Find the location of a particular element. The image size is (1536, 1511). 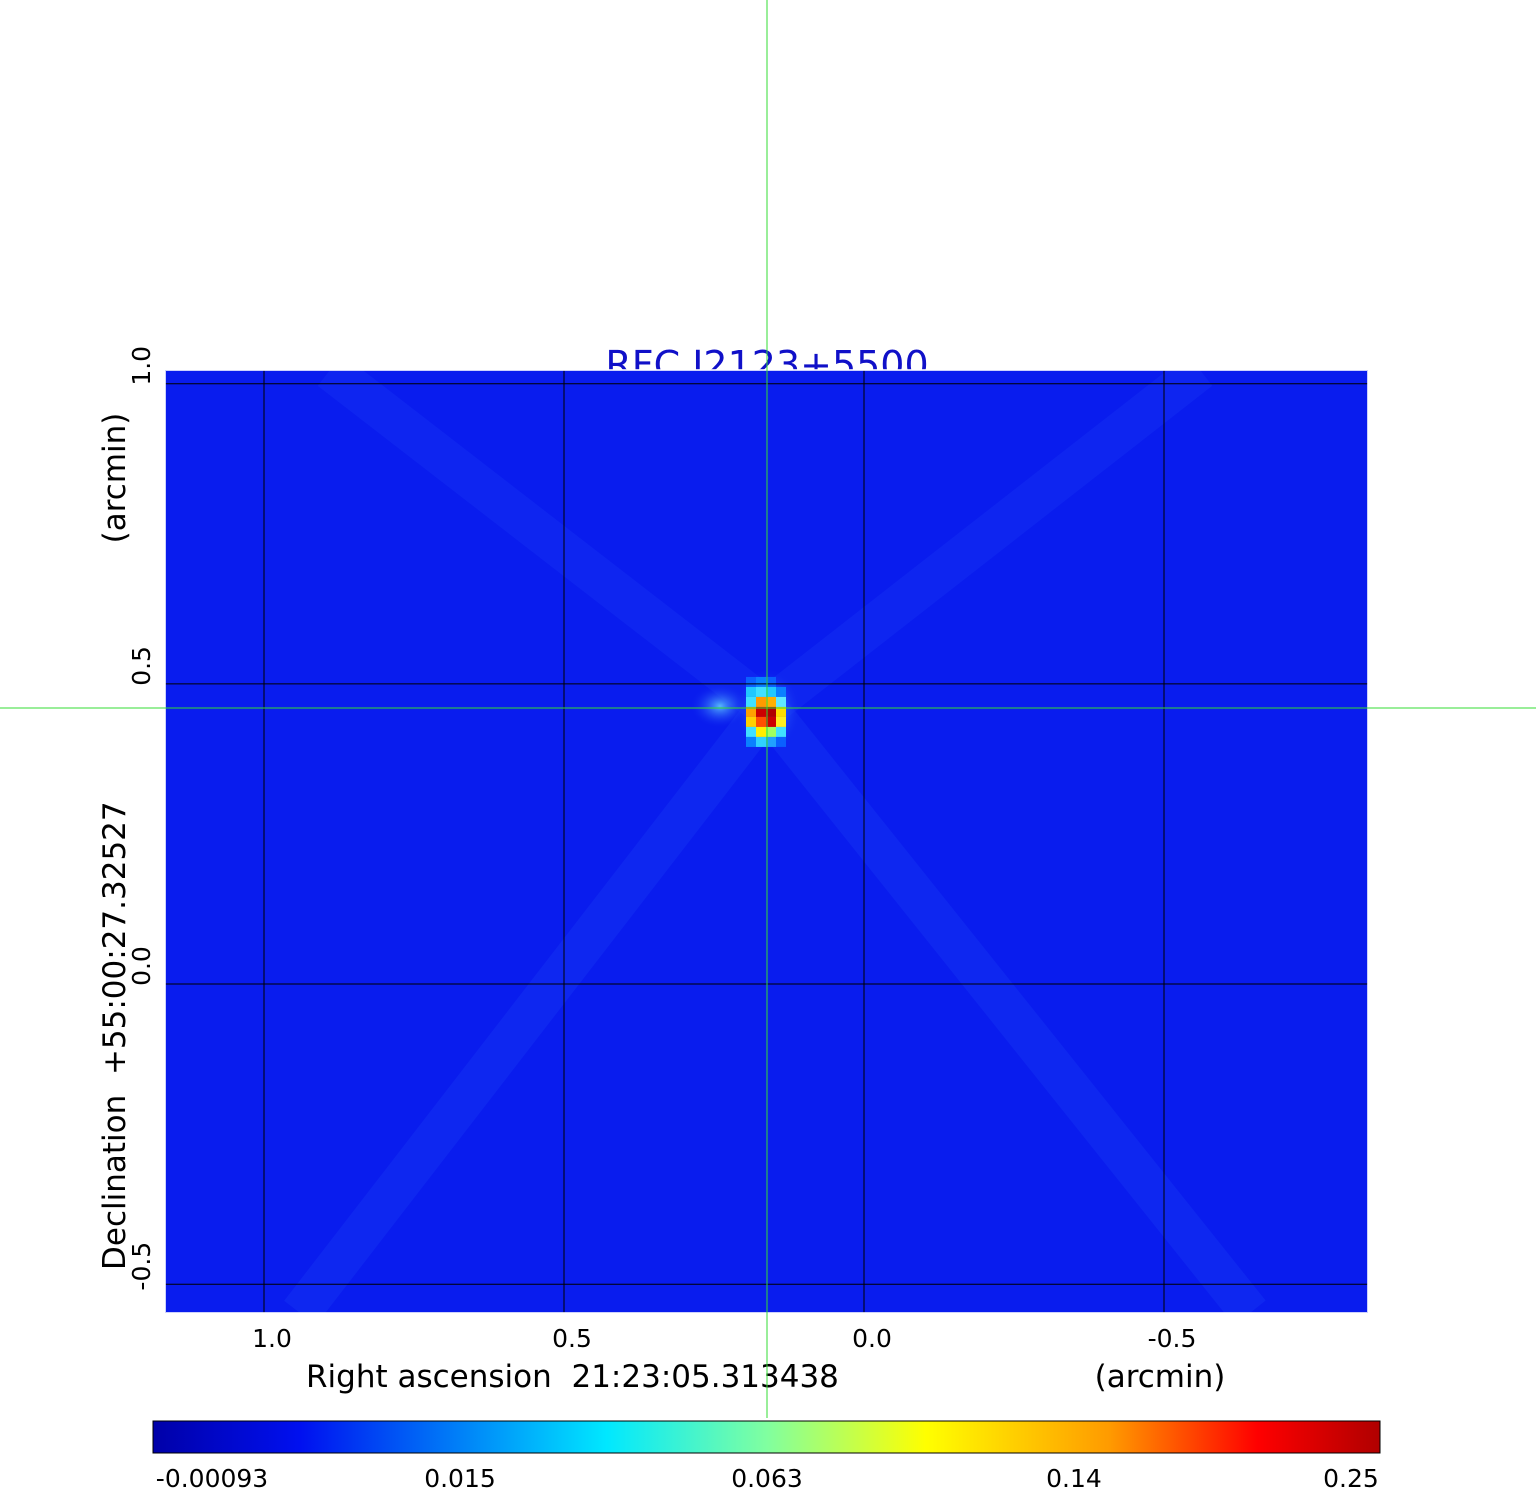

x-axis-unit: (arcmin) is located at coordinates (1160, 1377).